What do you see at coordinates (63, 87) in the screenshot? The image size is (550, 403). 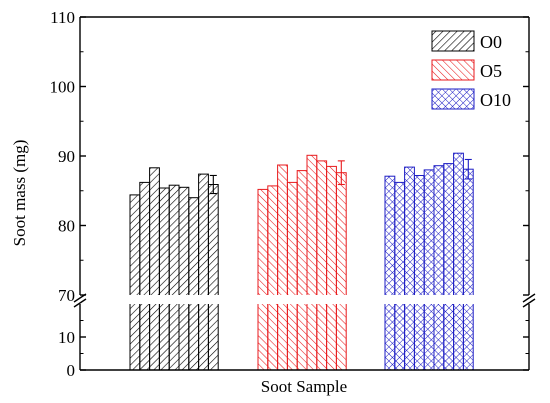 I see `y-tick-label: 100` at bounding box center [63, 87].